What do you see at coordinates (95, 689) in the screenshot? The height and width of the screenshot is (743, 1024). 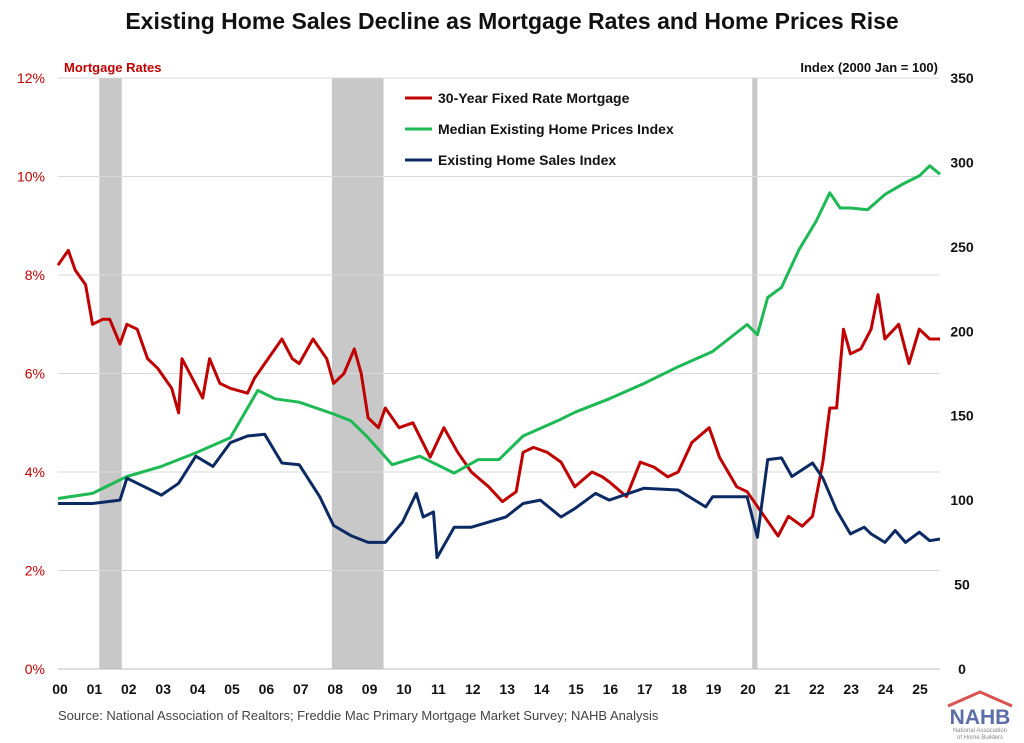 I see `x-tick-label: 01` at bounding box center [95, 689].